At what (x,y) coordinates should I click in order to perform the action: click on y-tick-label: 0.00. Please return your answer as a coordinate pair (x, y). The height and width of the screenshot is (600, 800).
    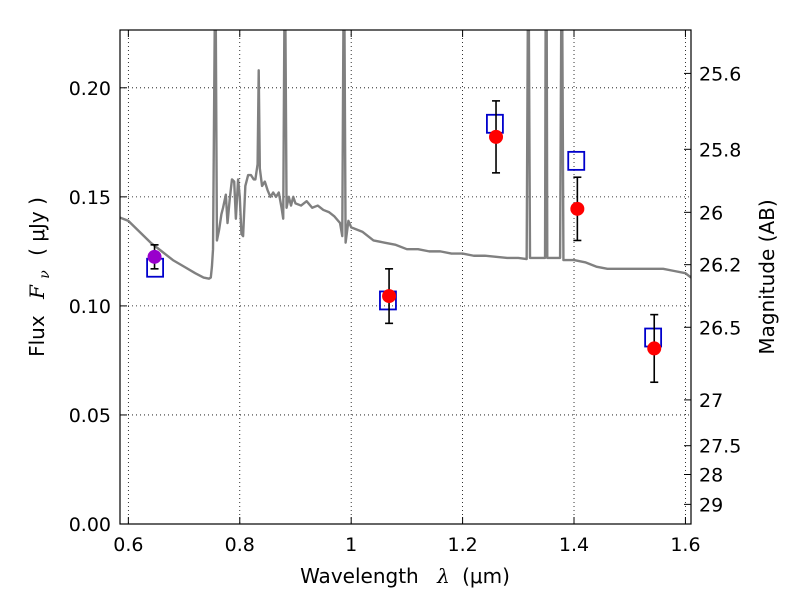
    Looking at the image, I should click on (90, 525).